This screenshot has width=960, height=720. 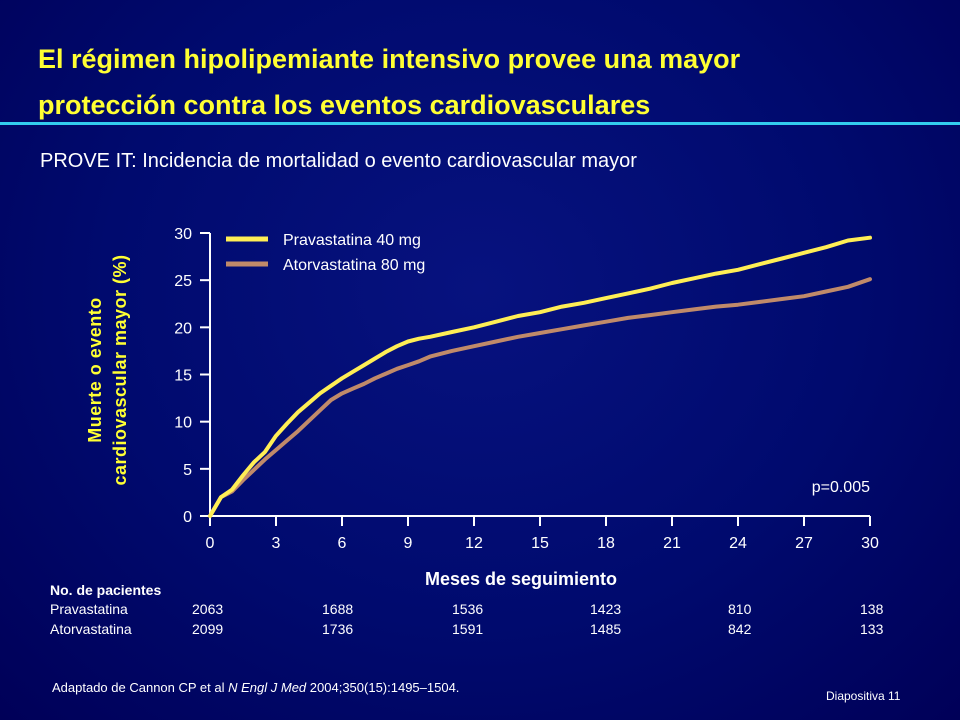 What do you see at coordinates (606, 629) in the screenshot?
I see `patients-cell: 1485` at bounding box center [606, 629].